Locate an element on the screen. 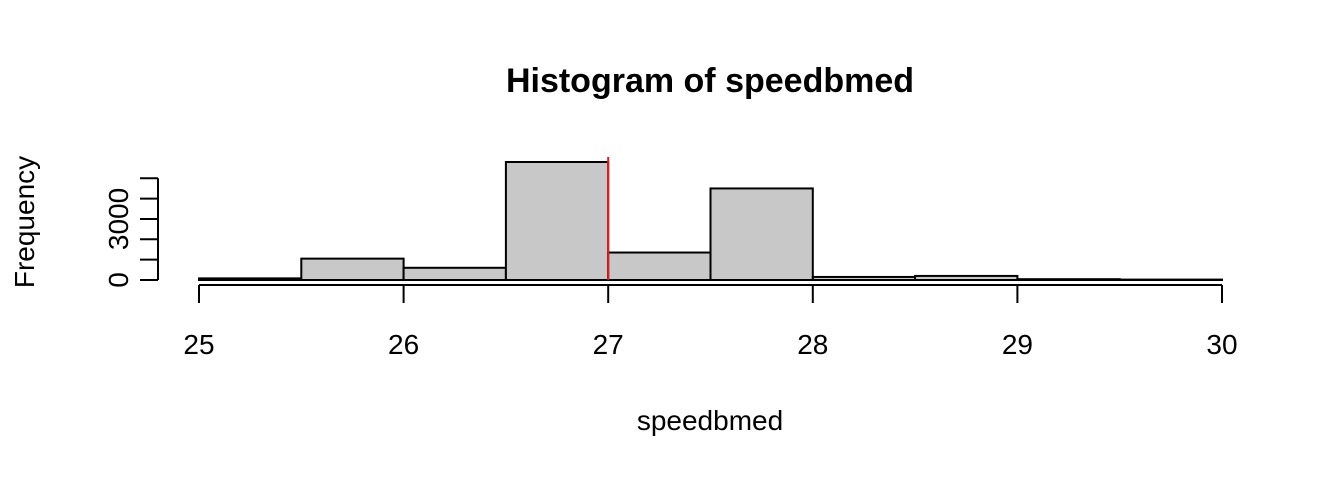 The width and height of the screenshot is (1344, 480). y-axis-label: Frequency is located at coordinates (24, 222).